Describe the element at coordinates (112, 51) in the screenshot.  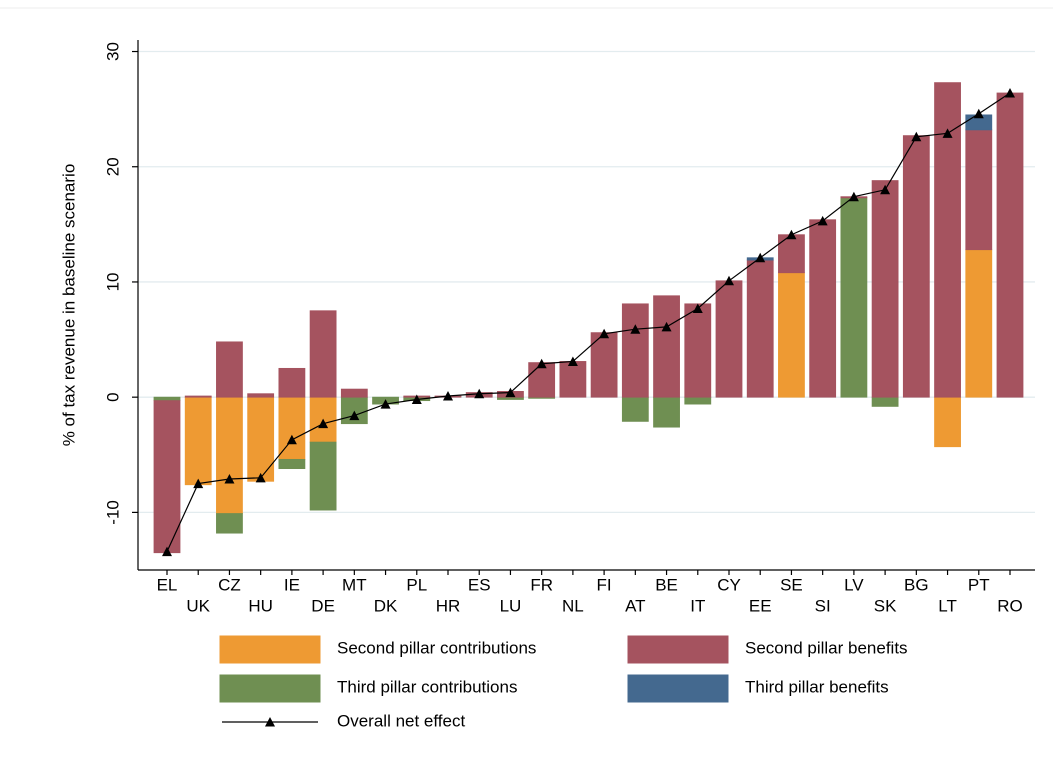
I see `y-tick-label: 30` at that location.